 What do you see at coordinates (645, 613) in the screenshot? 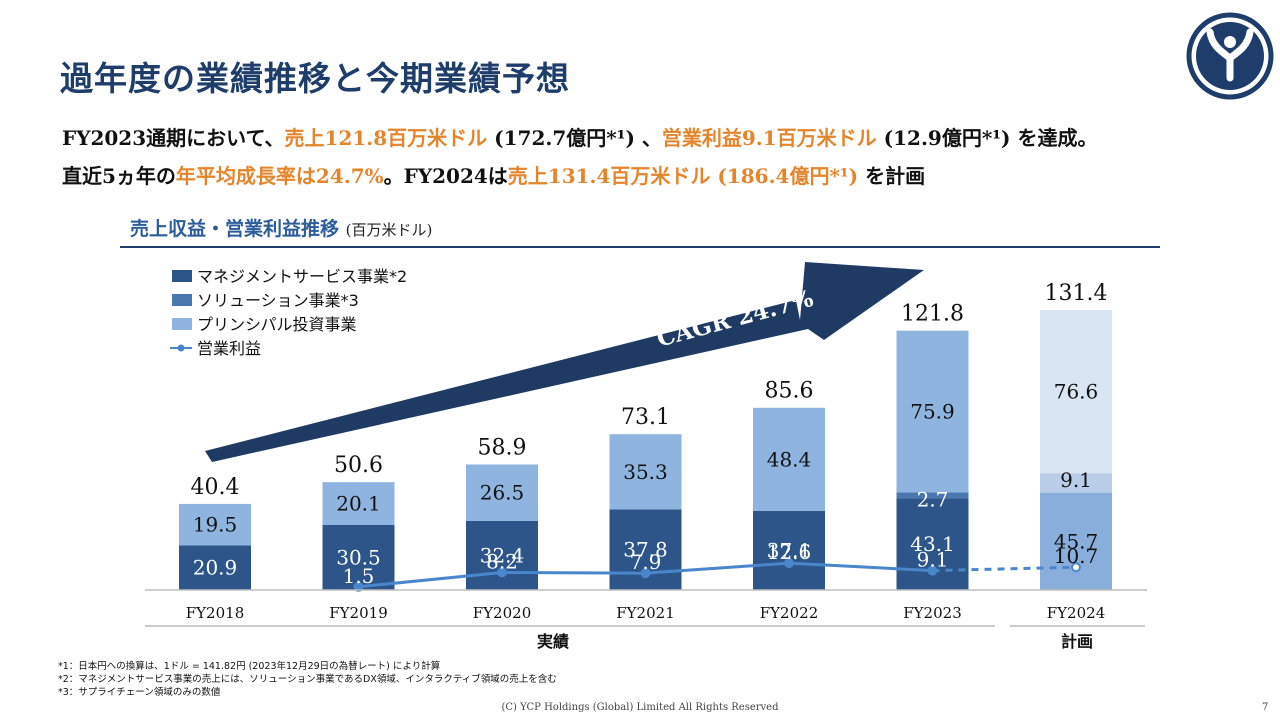
I see `x-tick-label: FY2021` at bounding box center [645, 613].